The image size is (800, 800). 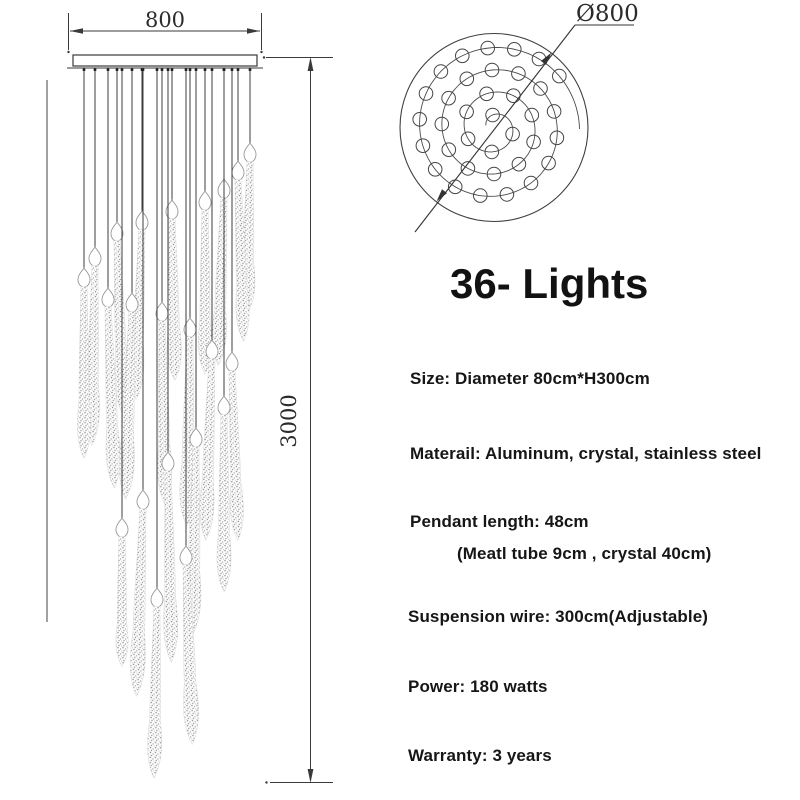 What do you see at coordinates (165, 20) in the screenshot?
I see `width-dimension-label: 800` at bounding box center [165, 20].